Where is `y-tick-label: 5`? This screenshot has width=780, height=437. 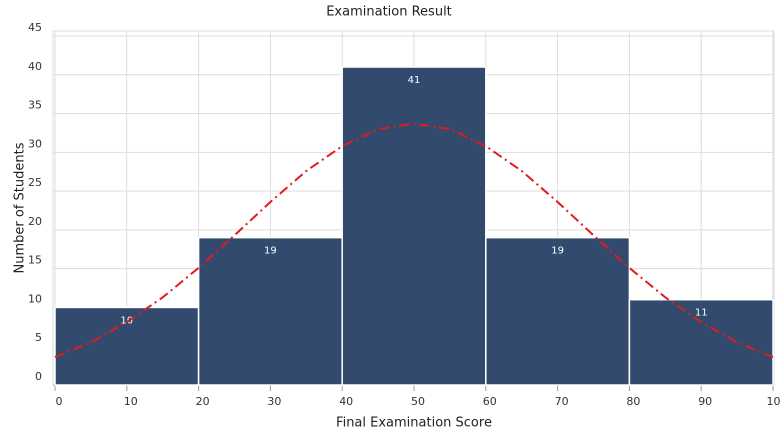 y-tick-label: 5 is located at coordinates (38, 337).